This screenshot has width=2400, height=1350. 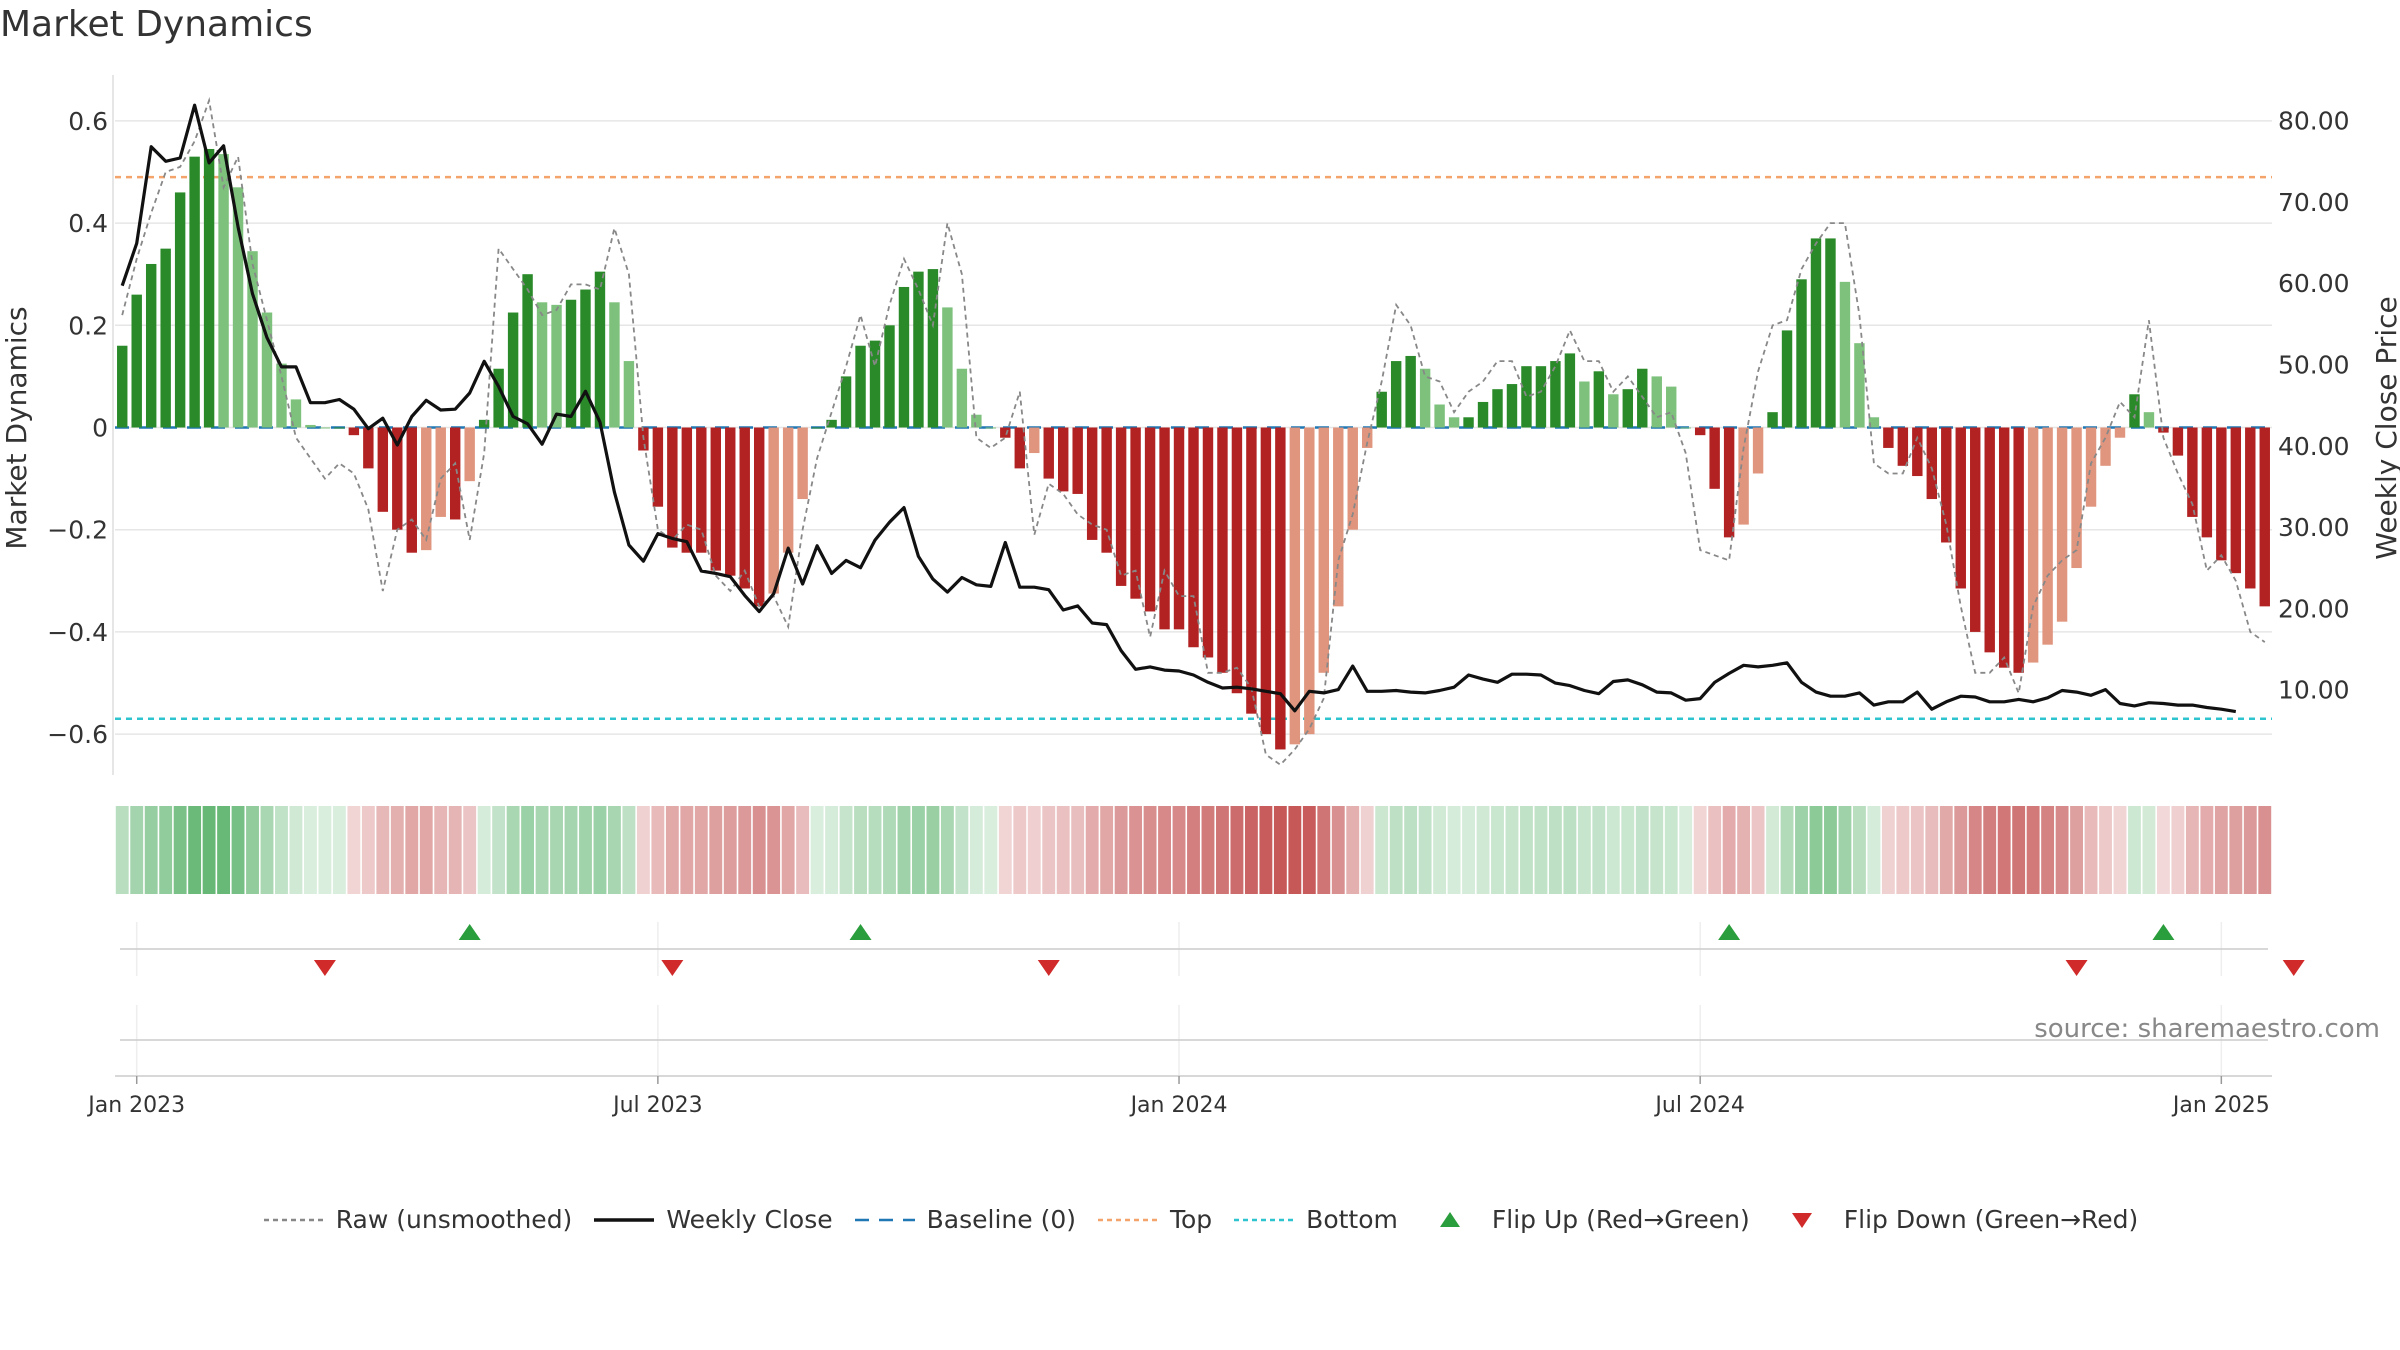 What do you see at coordinates (1801, 1220) in the screenshot?
I see `legend-swatch` at bounding box center [1801, 1220].